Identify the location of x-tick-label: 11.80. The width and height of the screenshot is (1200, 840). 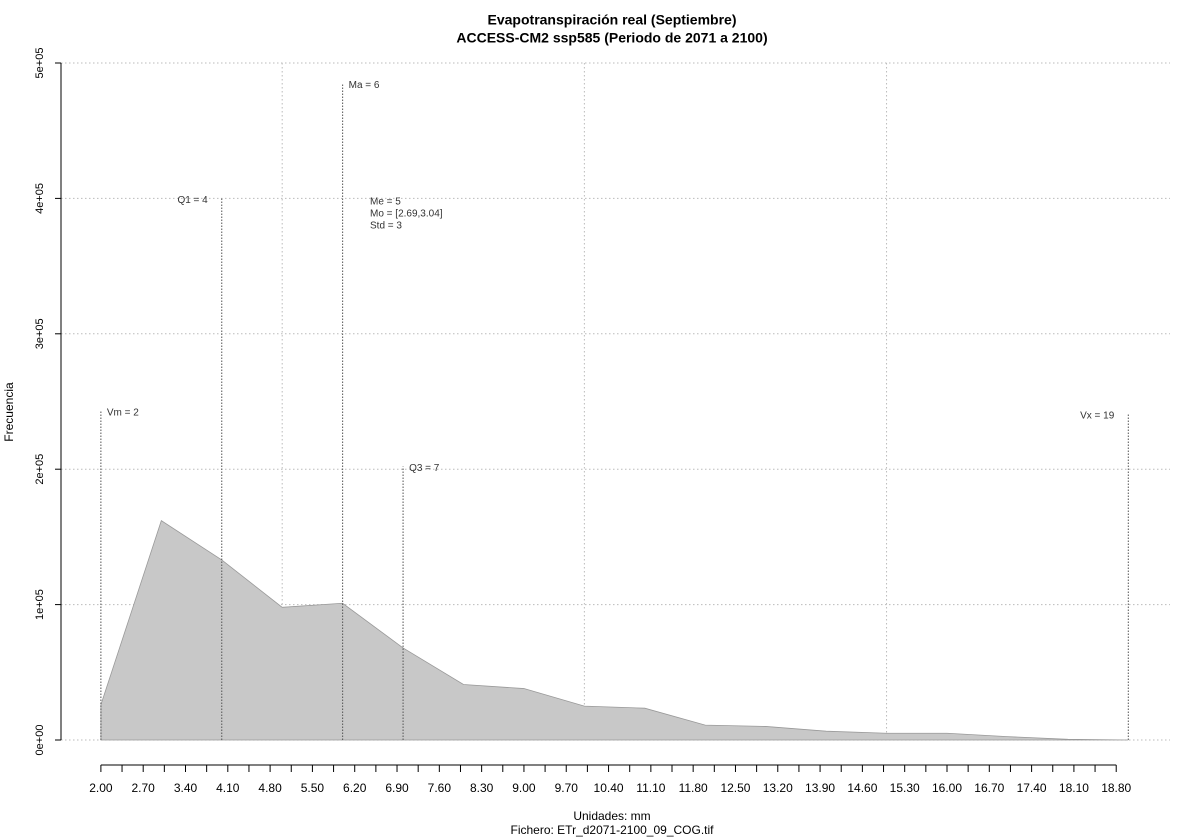
(693, 788).